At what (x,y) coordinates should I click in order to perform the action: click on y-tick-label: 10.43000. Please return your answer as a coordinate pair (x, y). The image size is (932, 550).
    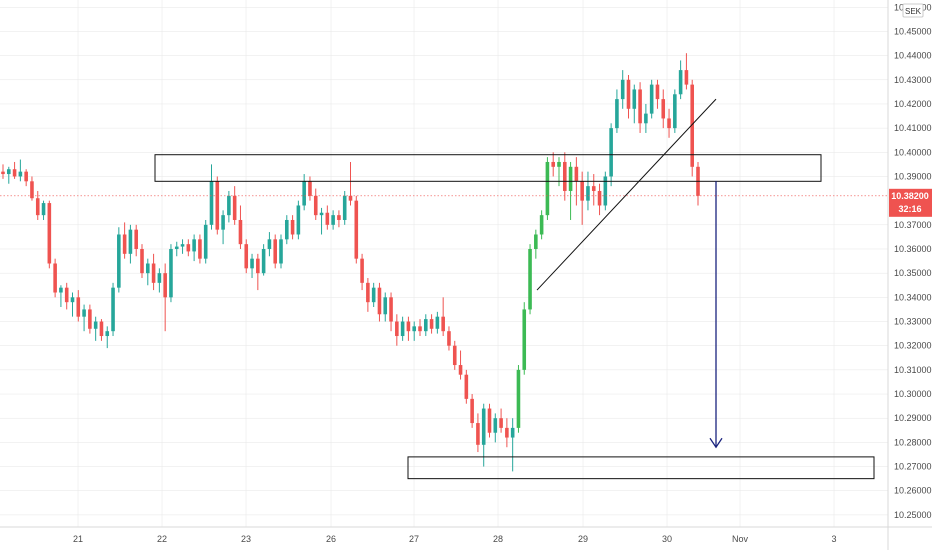
    Looking at the image, I should click on (913, 80).